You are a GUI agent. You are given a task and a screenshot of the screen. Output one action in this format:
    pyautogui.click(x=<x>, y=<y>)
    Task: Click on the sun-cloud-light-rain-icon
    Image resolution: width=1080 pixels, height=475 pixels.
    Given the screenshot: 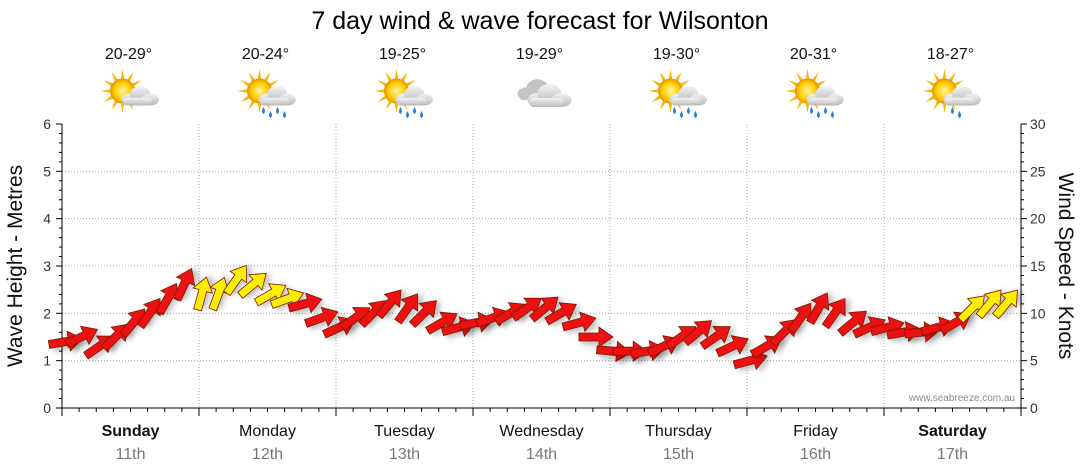 What is the action you would take?
    pyautogui.click(x=951, y=93)
    